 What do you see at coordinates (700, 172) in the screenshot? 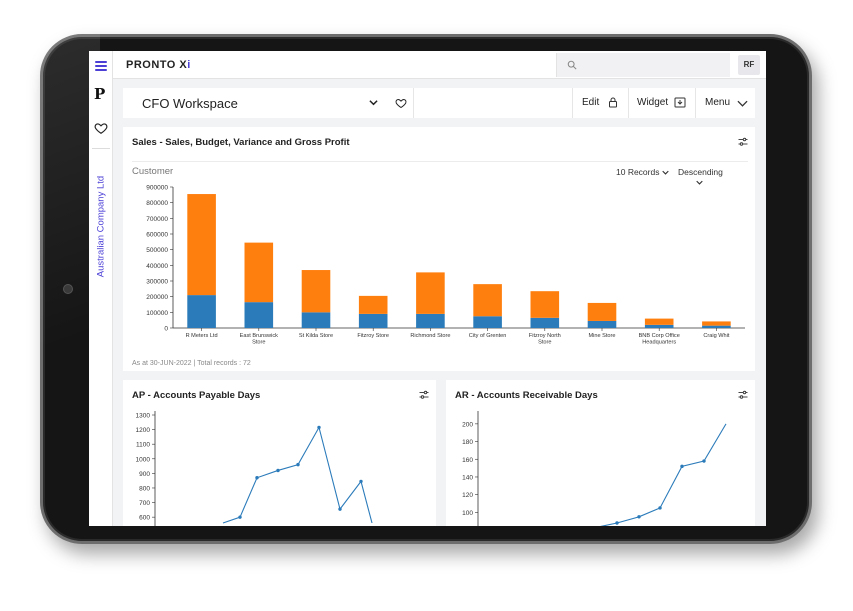
I see `order-value: Descending` at bounding box center [700, 172].